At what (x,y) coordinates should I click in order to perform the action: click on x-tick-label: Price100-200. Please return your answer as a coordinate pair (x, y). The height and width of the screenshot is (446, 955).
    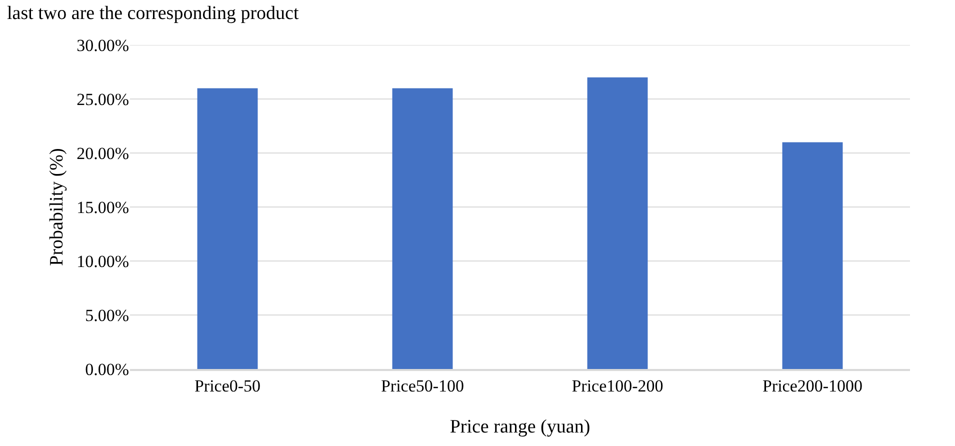
    Looking at the image, I should click on (618, 386).